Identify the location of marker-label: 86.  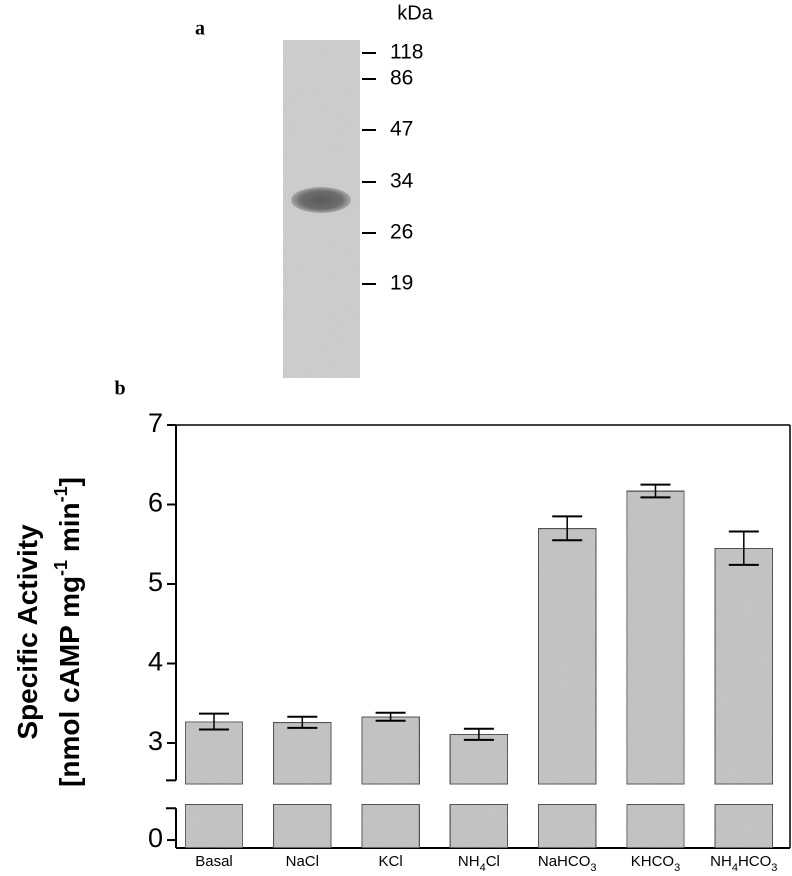
(401, 78).